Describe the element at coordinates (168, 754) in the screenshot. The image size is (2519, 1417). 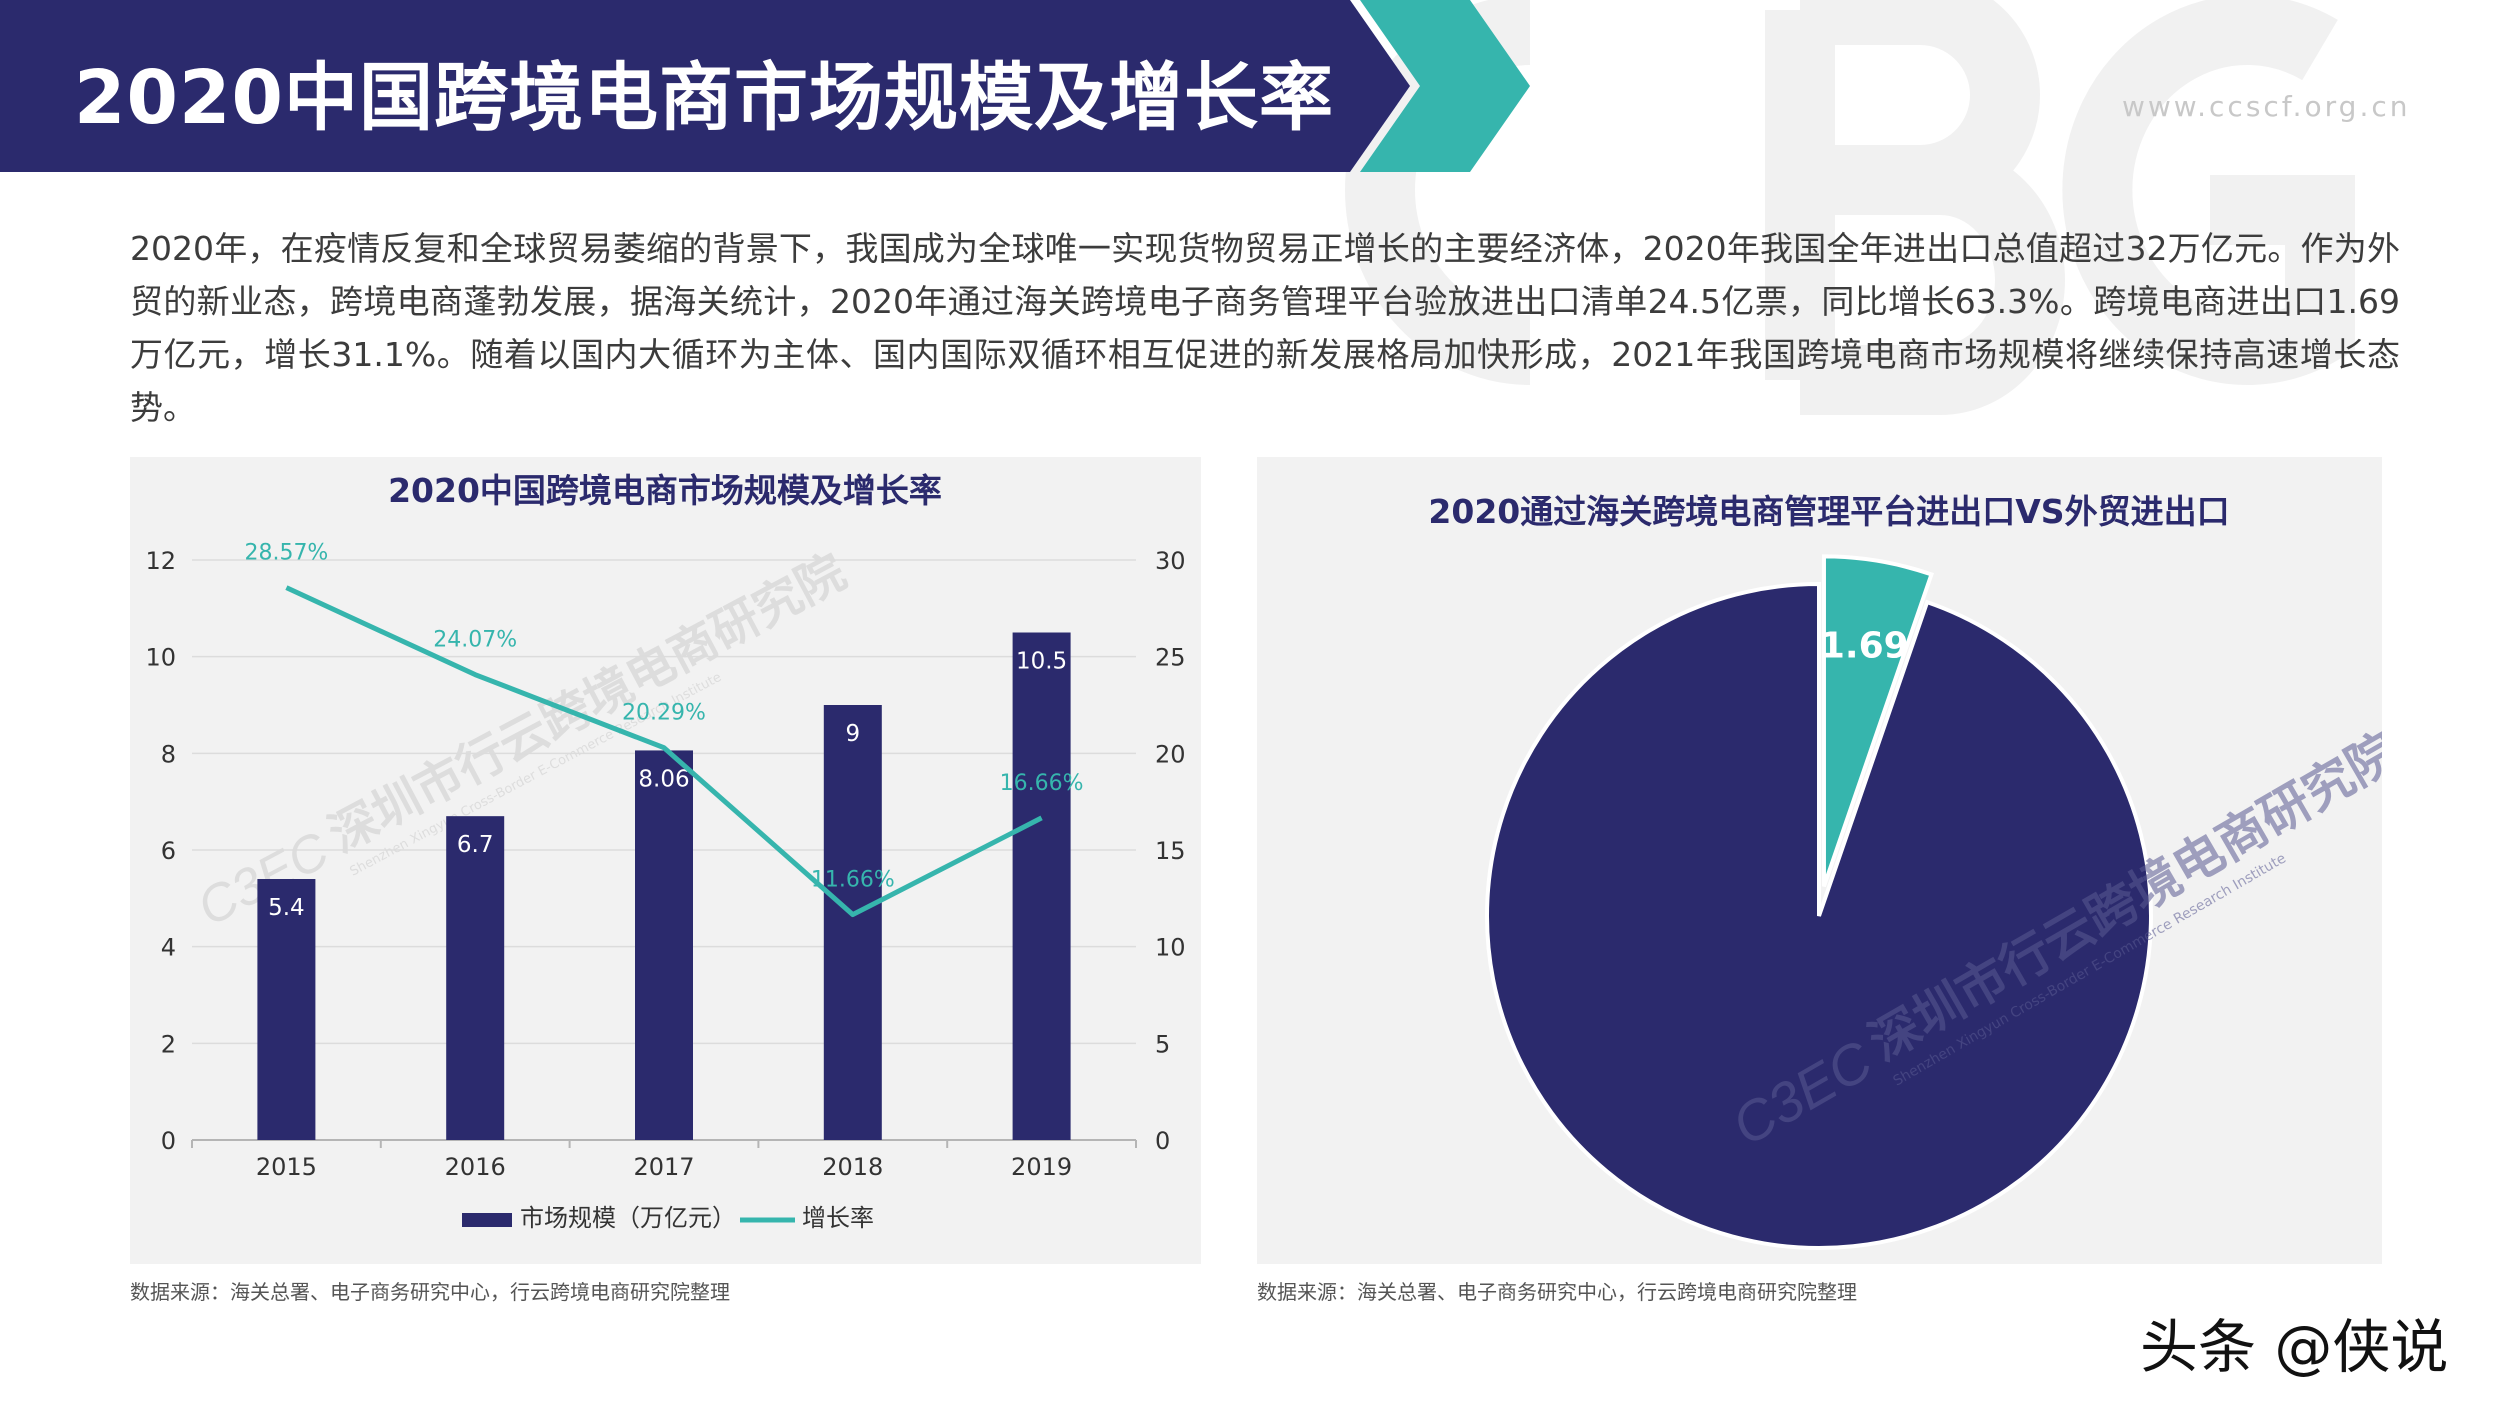
I see `left-tick-label: 8` at that location.